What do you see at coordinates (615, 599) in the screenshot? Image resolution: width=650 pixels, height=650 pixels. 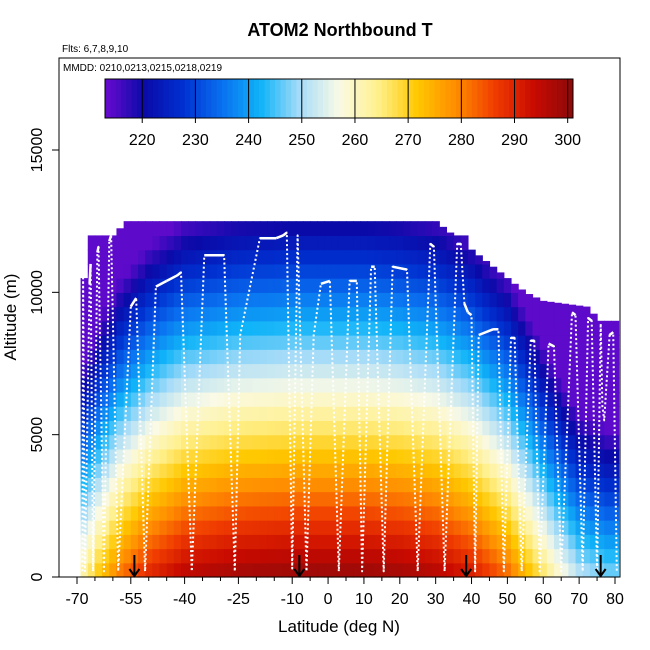 I see `x-tick-label: 80` at bounding box center [615, 599].